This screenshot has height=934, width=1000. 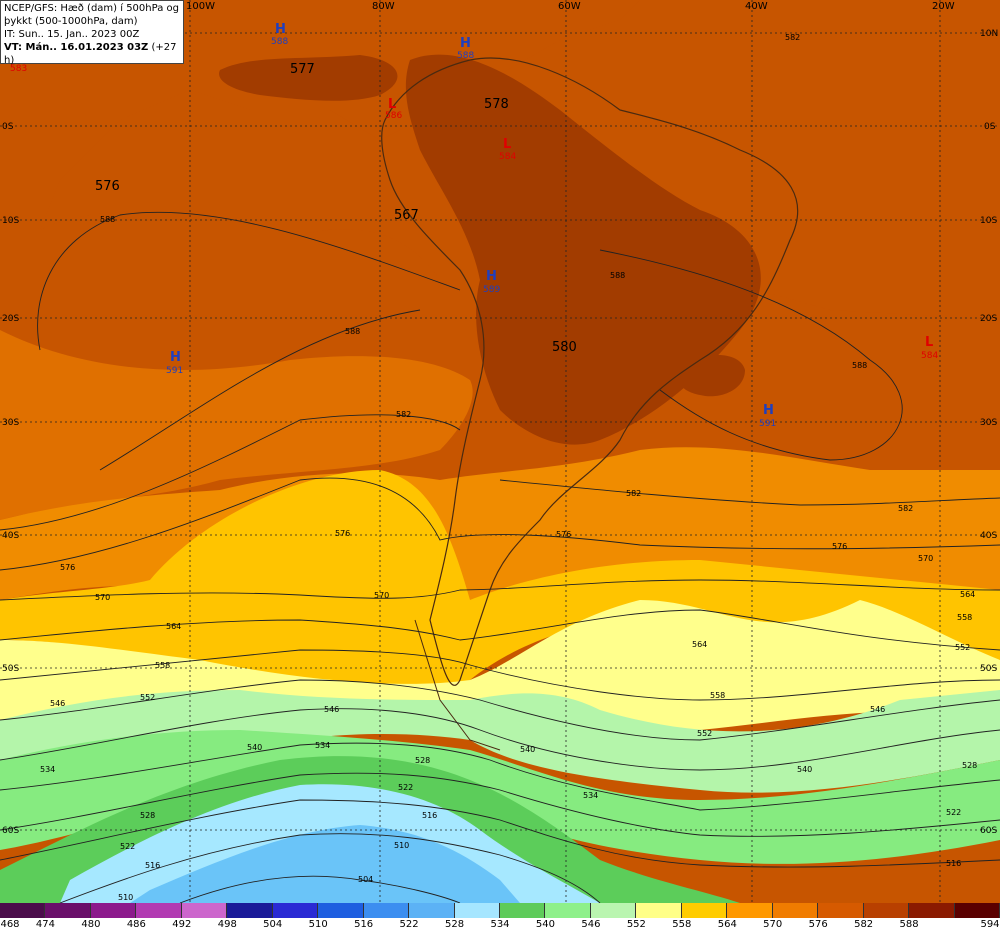 I want to click on lat-label-left: 40S, so click(x=10, y=536).